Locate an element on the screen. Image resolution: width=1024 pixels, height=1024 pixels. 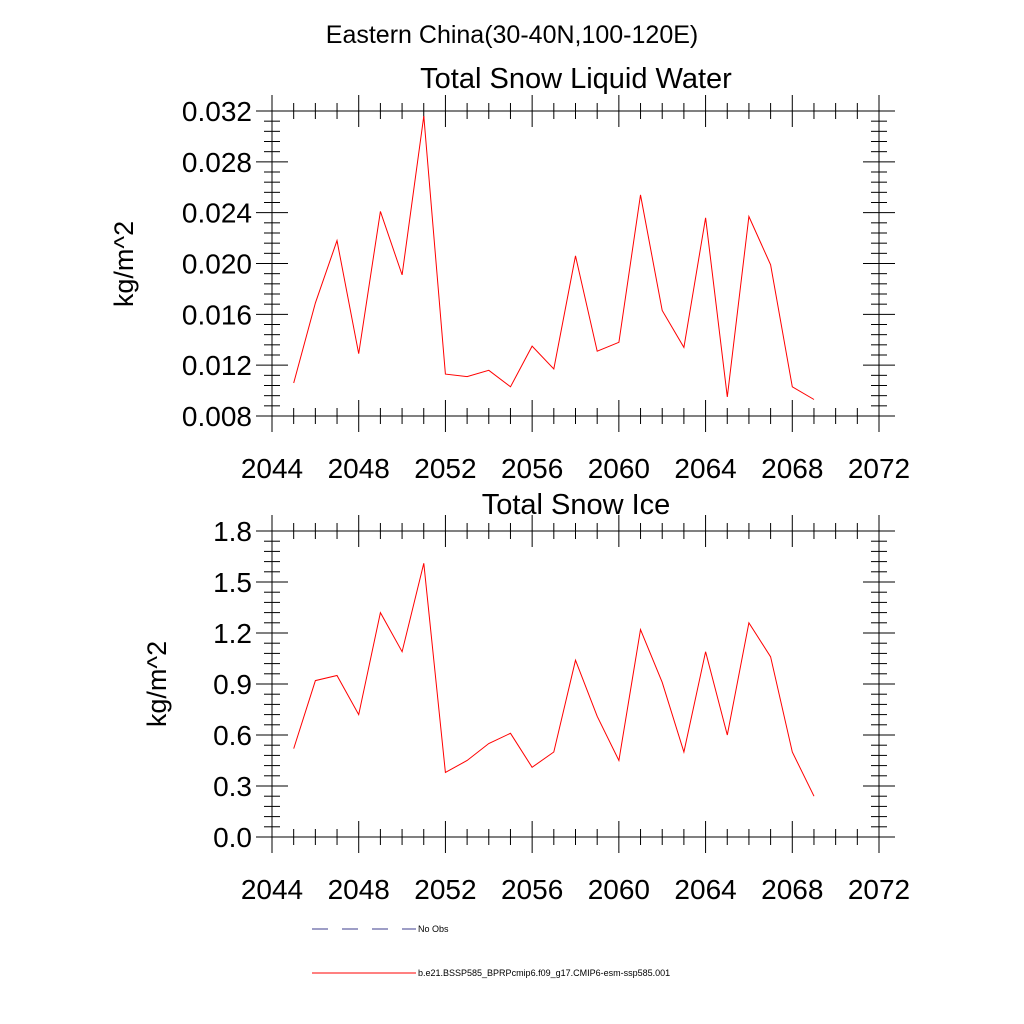
y-tick-label: 1.5 is located at coordinates (232, 582).